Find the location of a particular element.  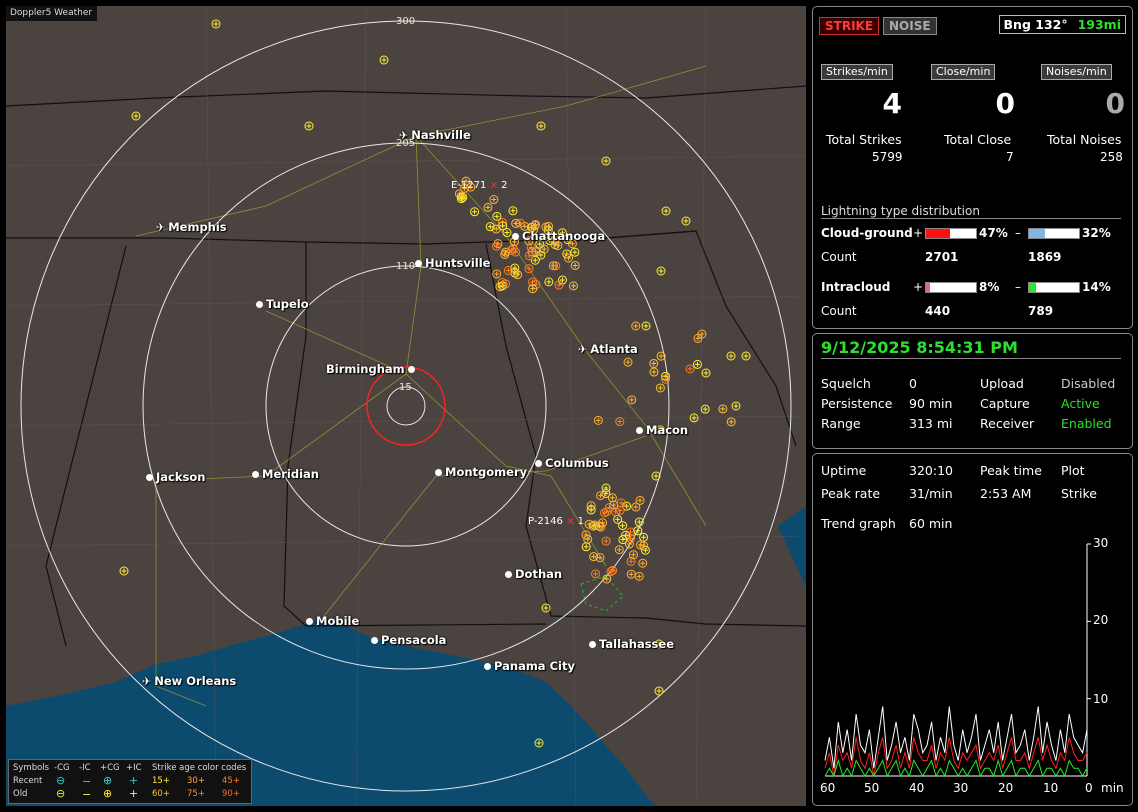

upload-label: Upload is located at coordinates (1002, 383).